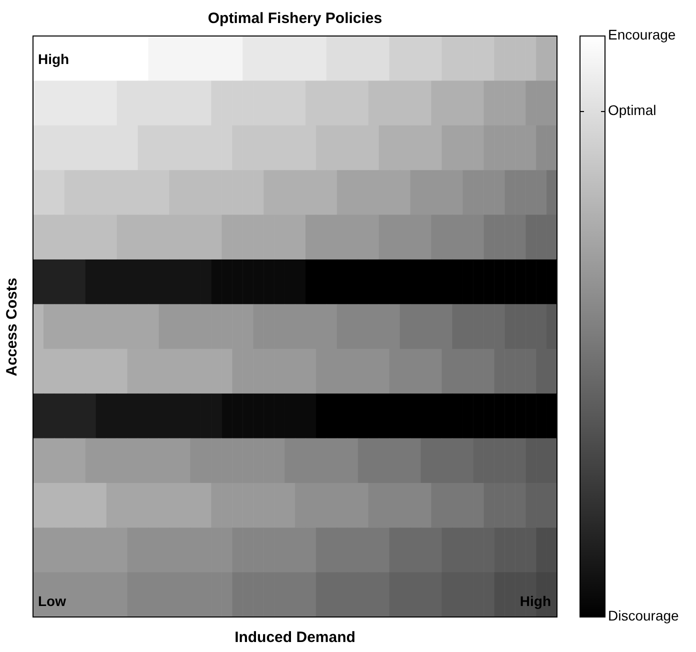 Image resolution: width=696 pixels, height=652 pixels. I want to click on color-bar-label: Discourage, so click(644, 616).